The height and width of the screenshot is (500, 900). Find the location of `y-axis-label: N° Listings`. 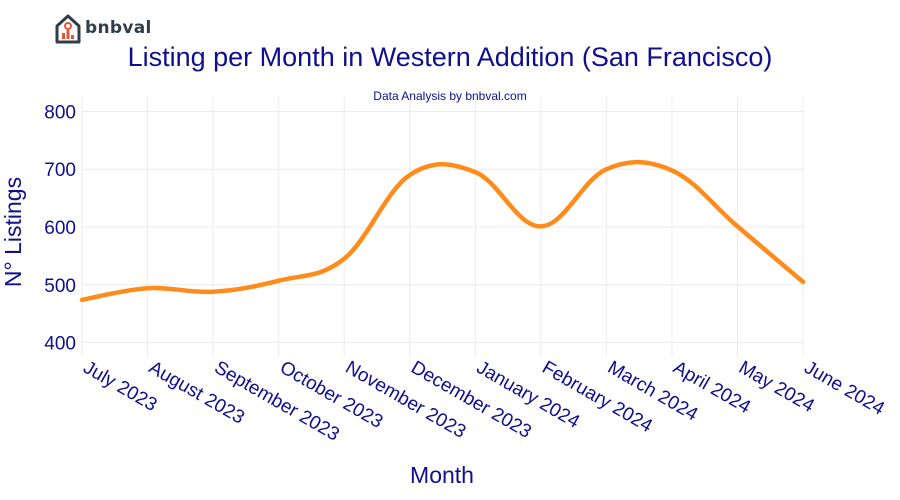

y-axis-label: N° Listings is located at coordinates (13, 232).